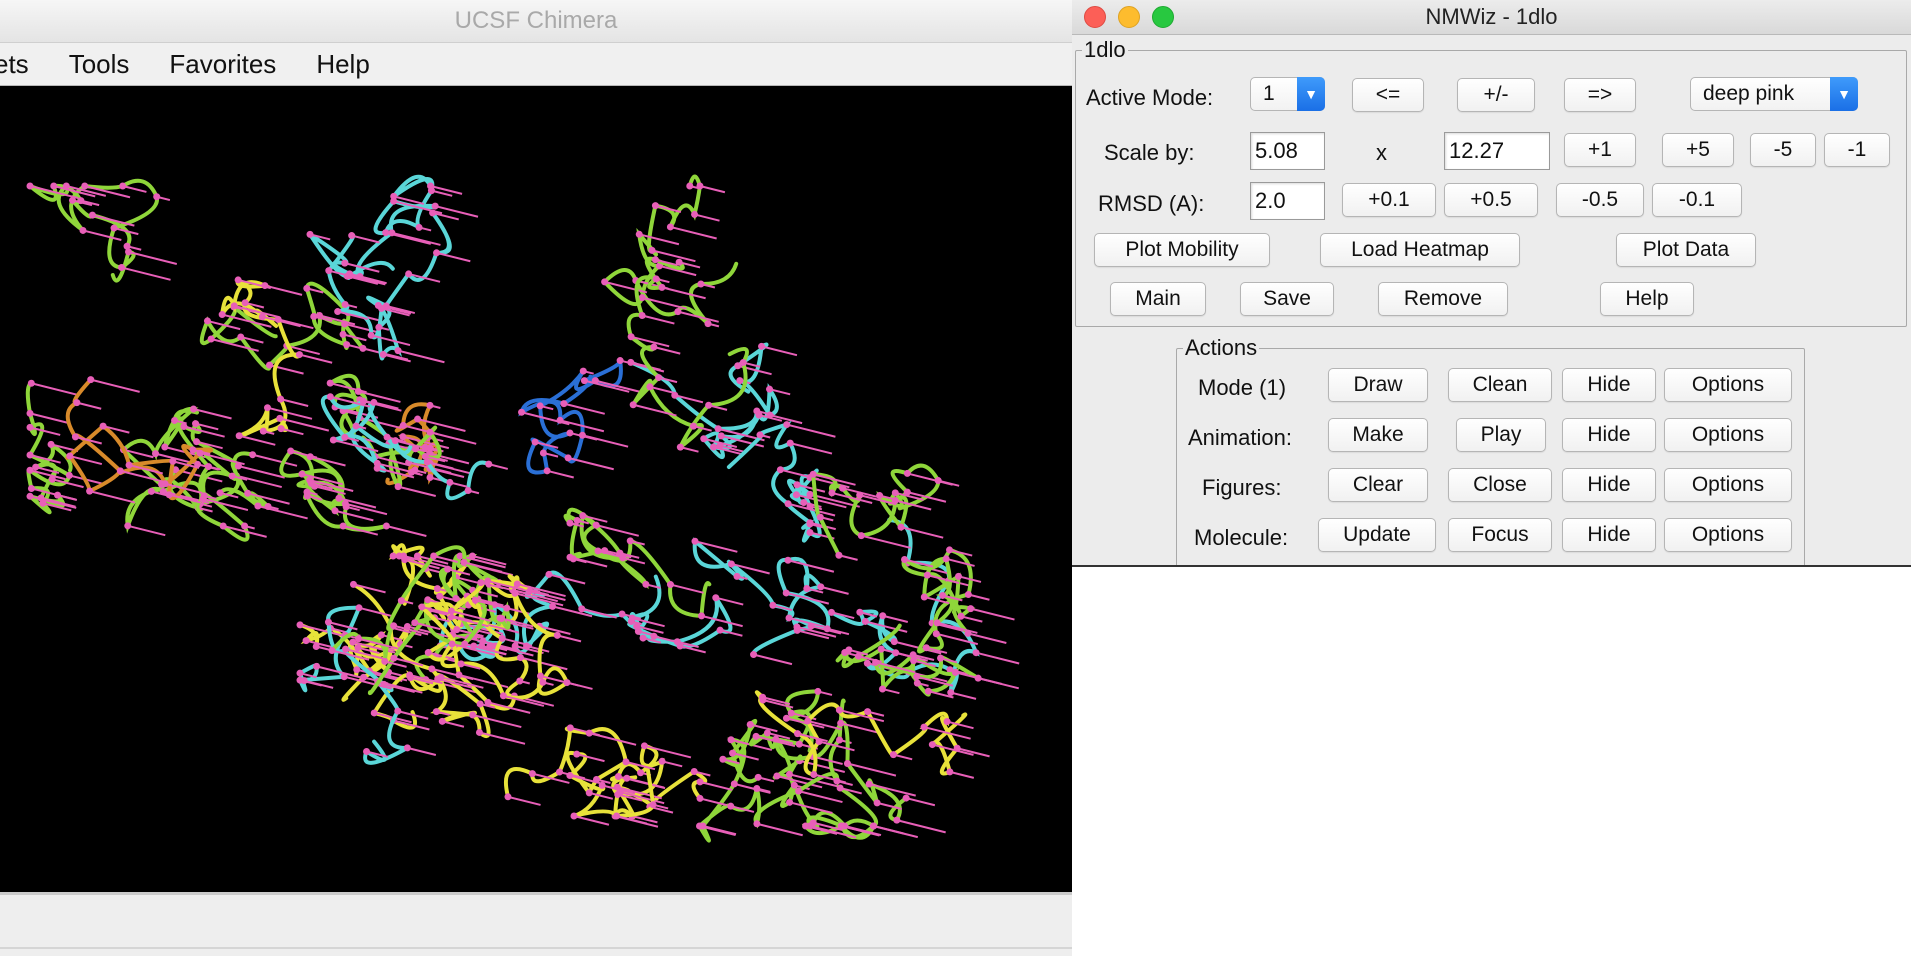 The width and height of the screenshot is (1911, 956). Describe the element at coordinates (1609, 435) in the screenshot. I see `animation-hide-button: Hide` at that location.